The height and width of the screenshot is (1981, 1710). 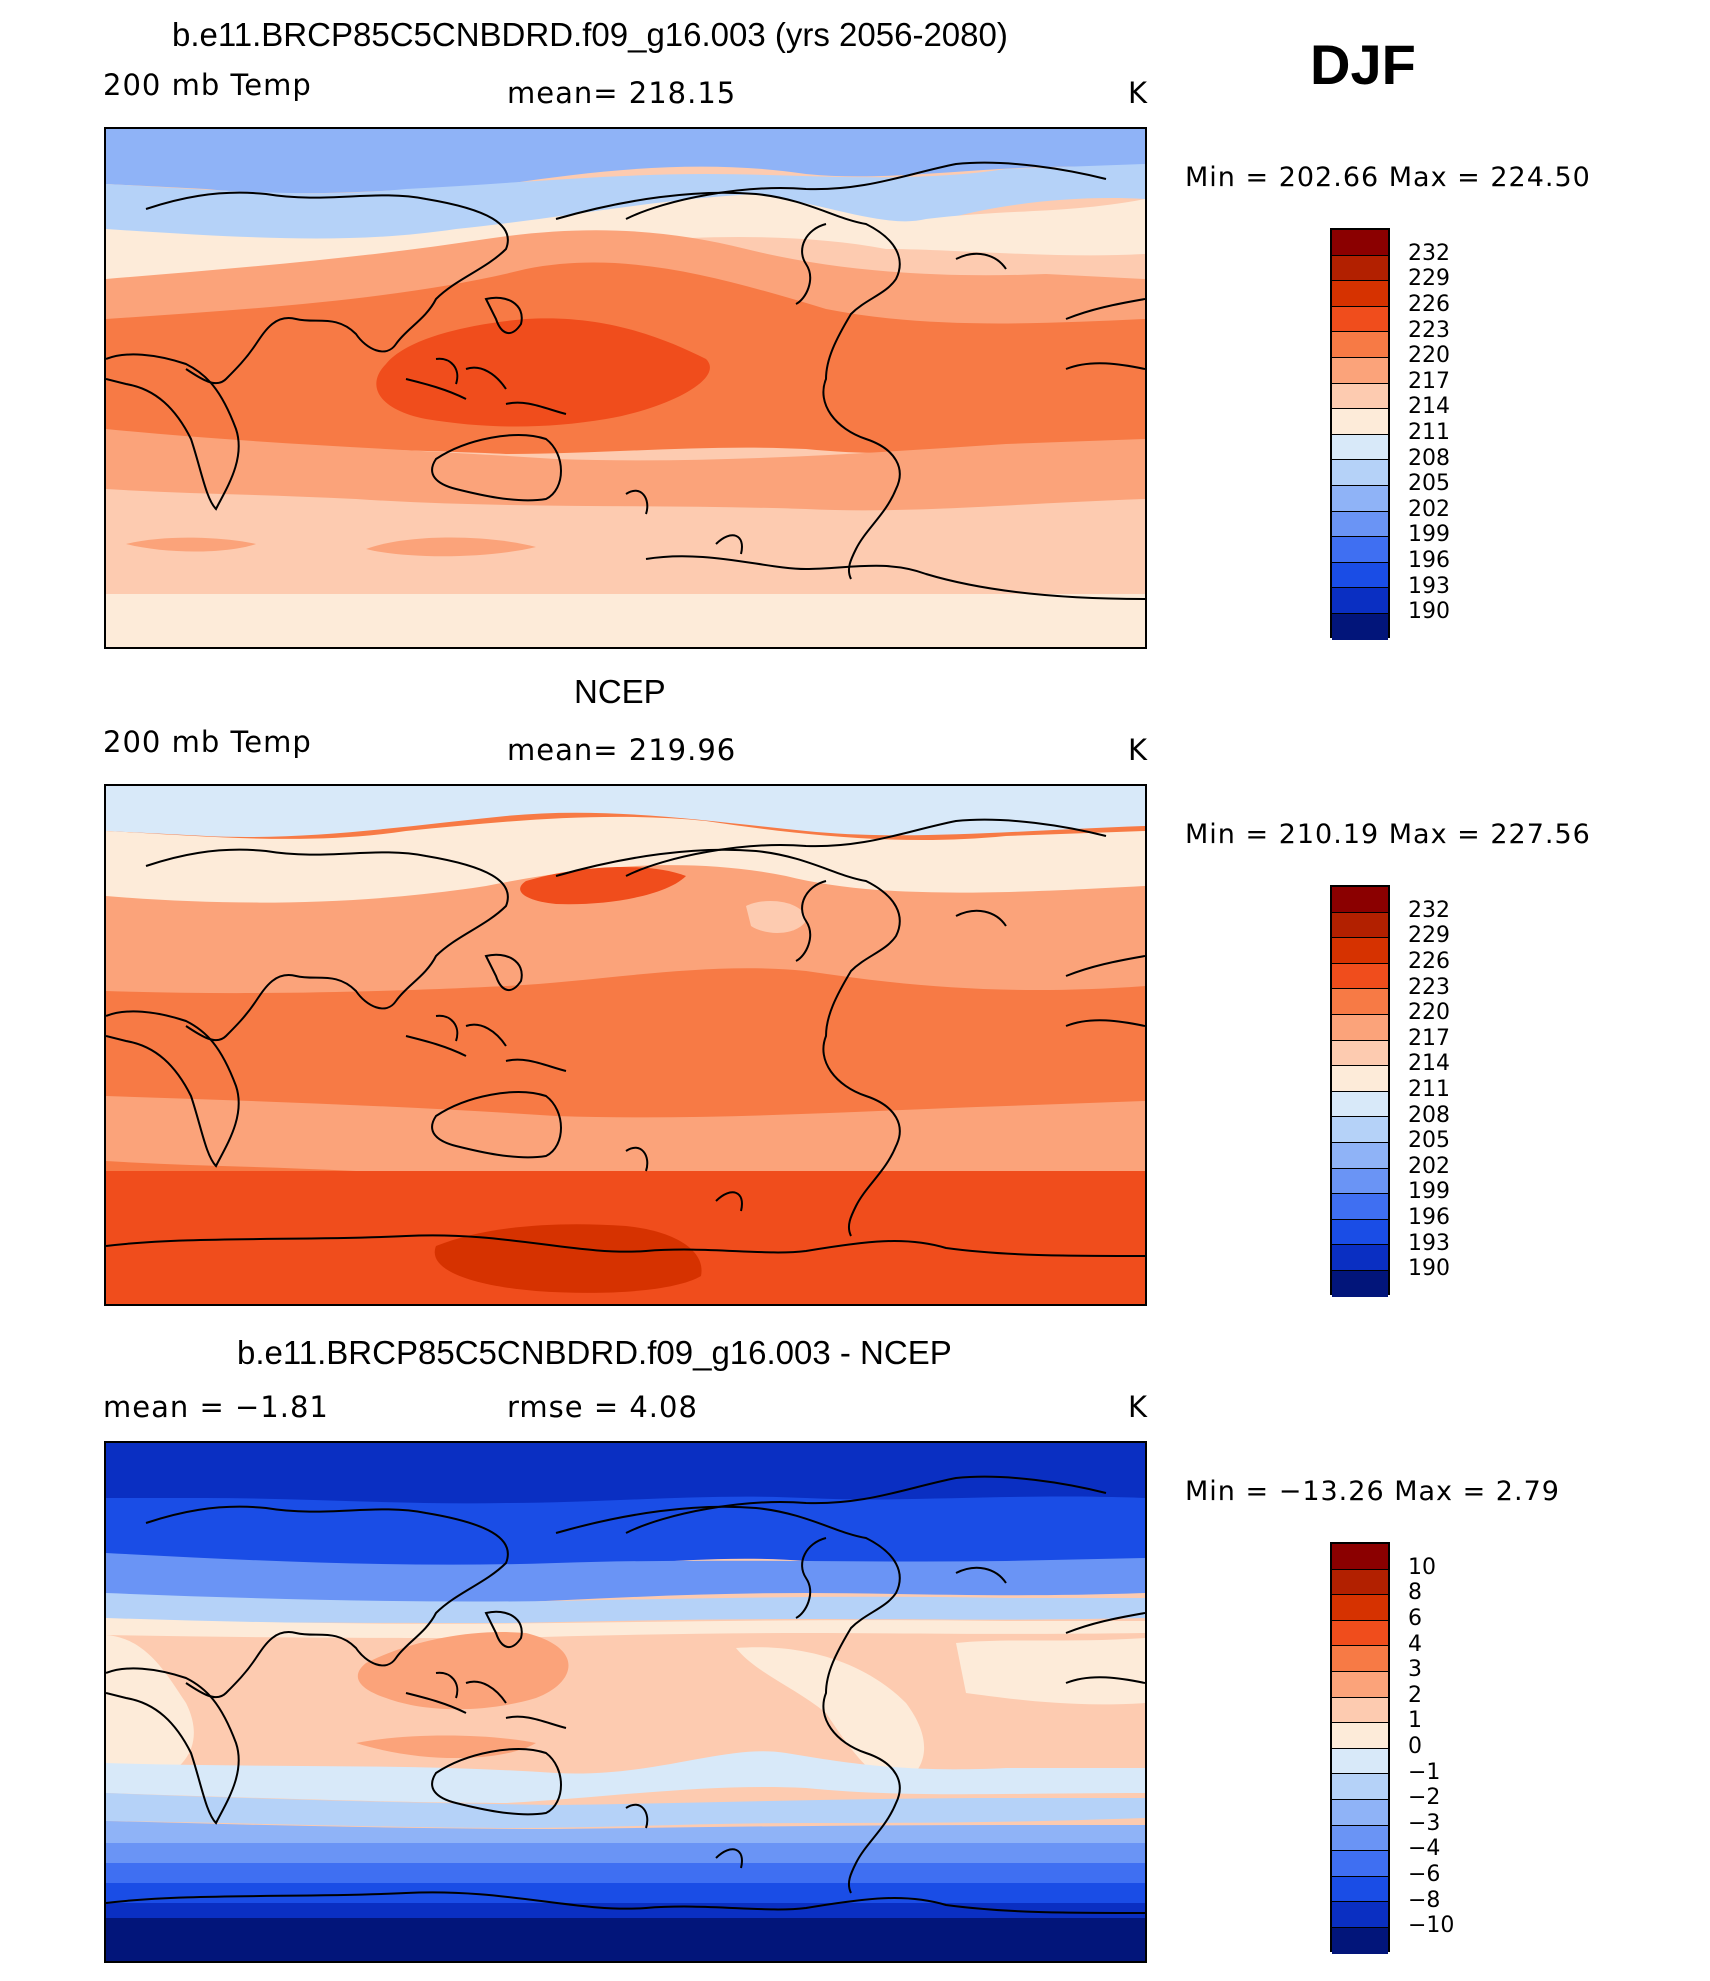 What do you see at coordinates (1415, 1746) in the screenshot?
I see `colorbar-tick-label: 0` at bounding box center [1415, 1746].